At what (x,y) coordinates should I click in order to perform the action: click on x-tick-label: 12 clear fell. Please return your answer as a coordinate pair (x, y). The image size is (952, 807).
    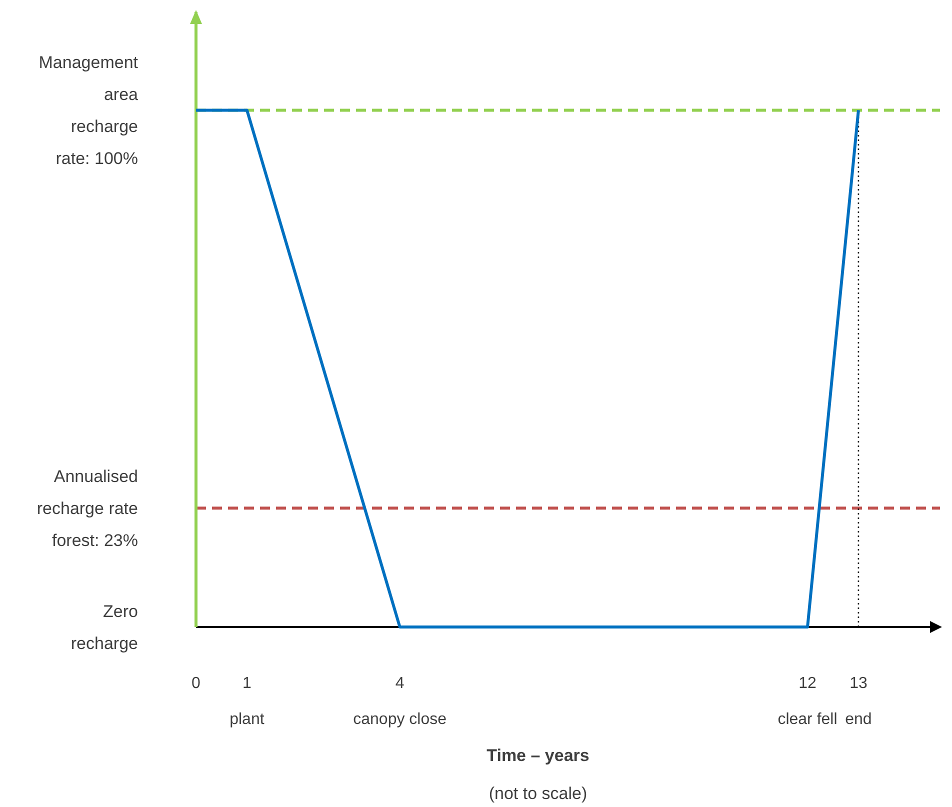
    Looking at the image, I should click on (808, 701).